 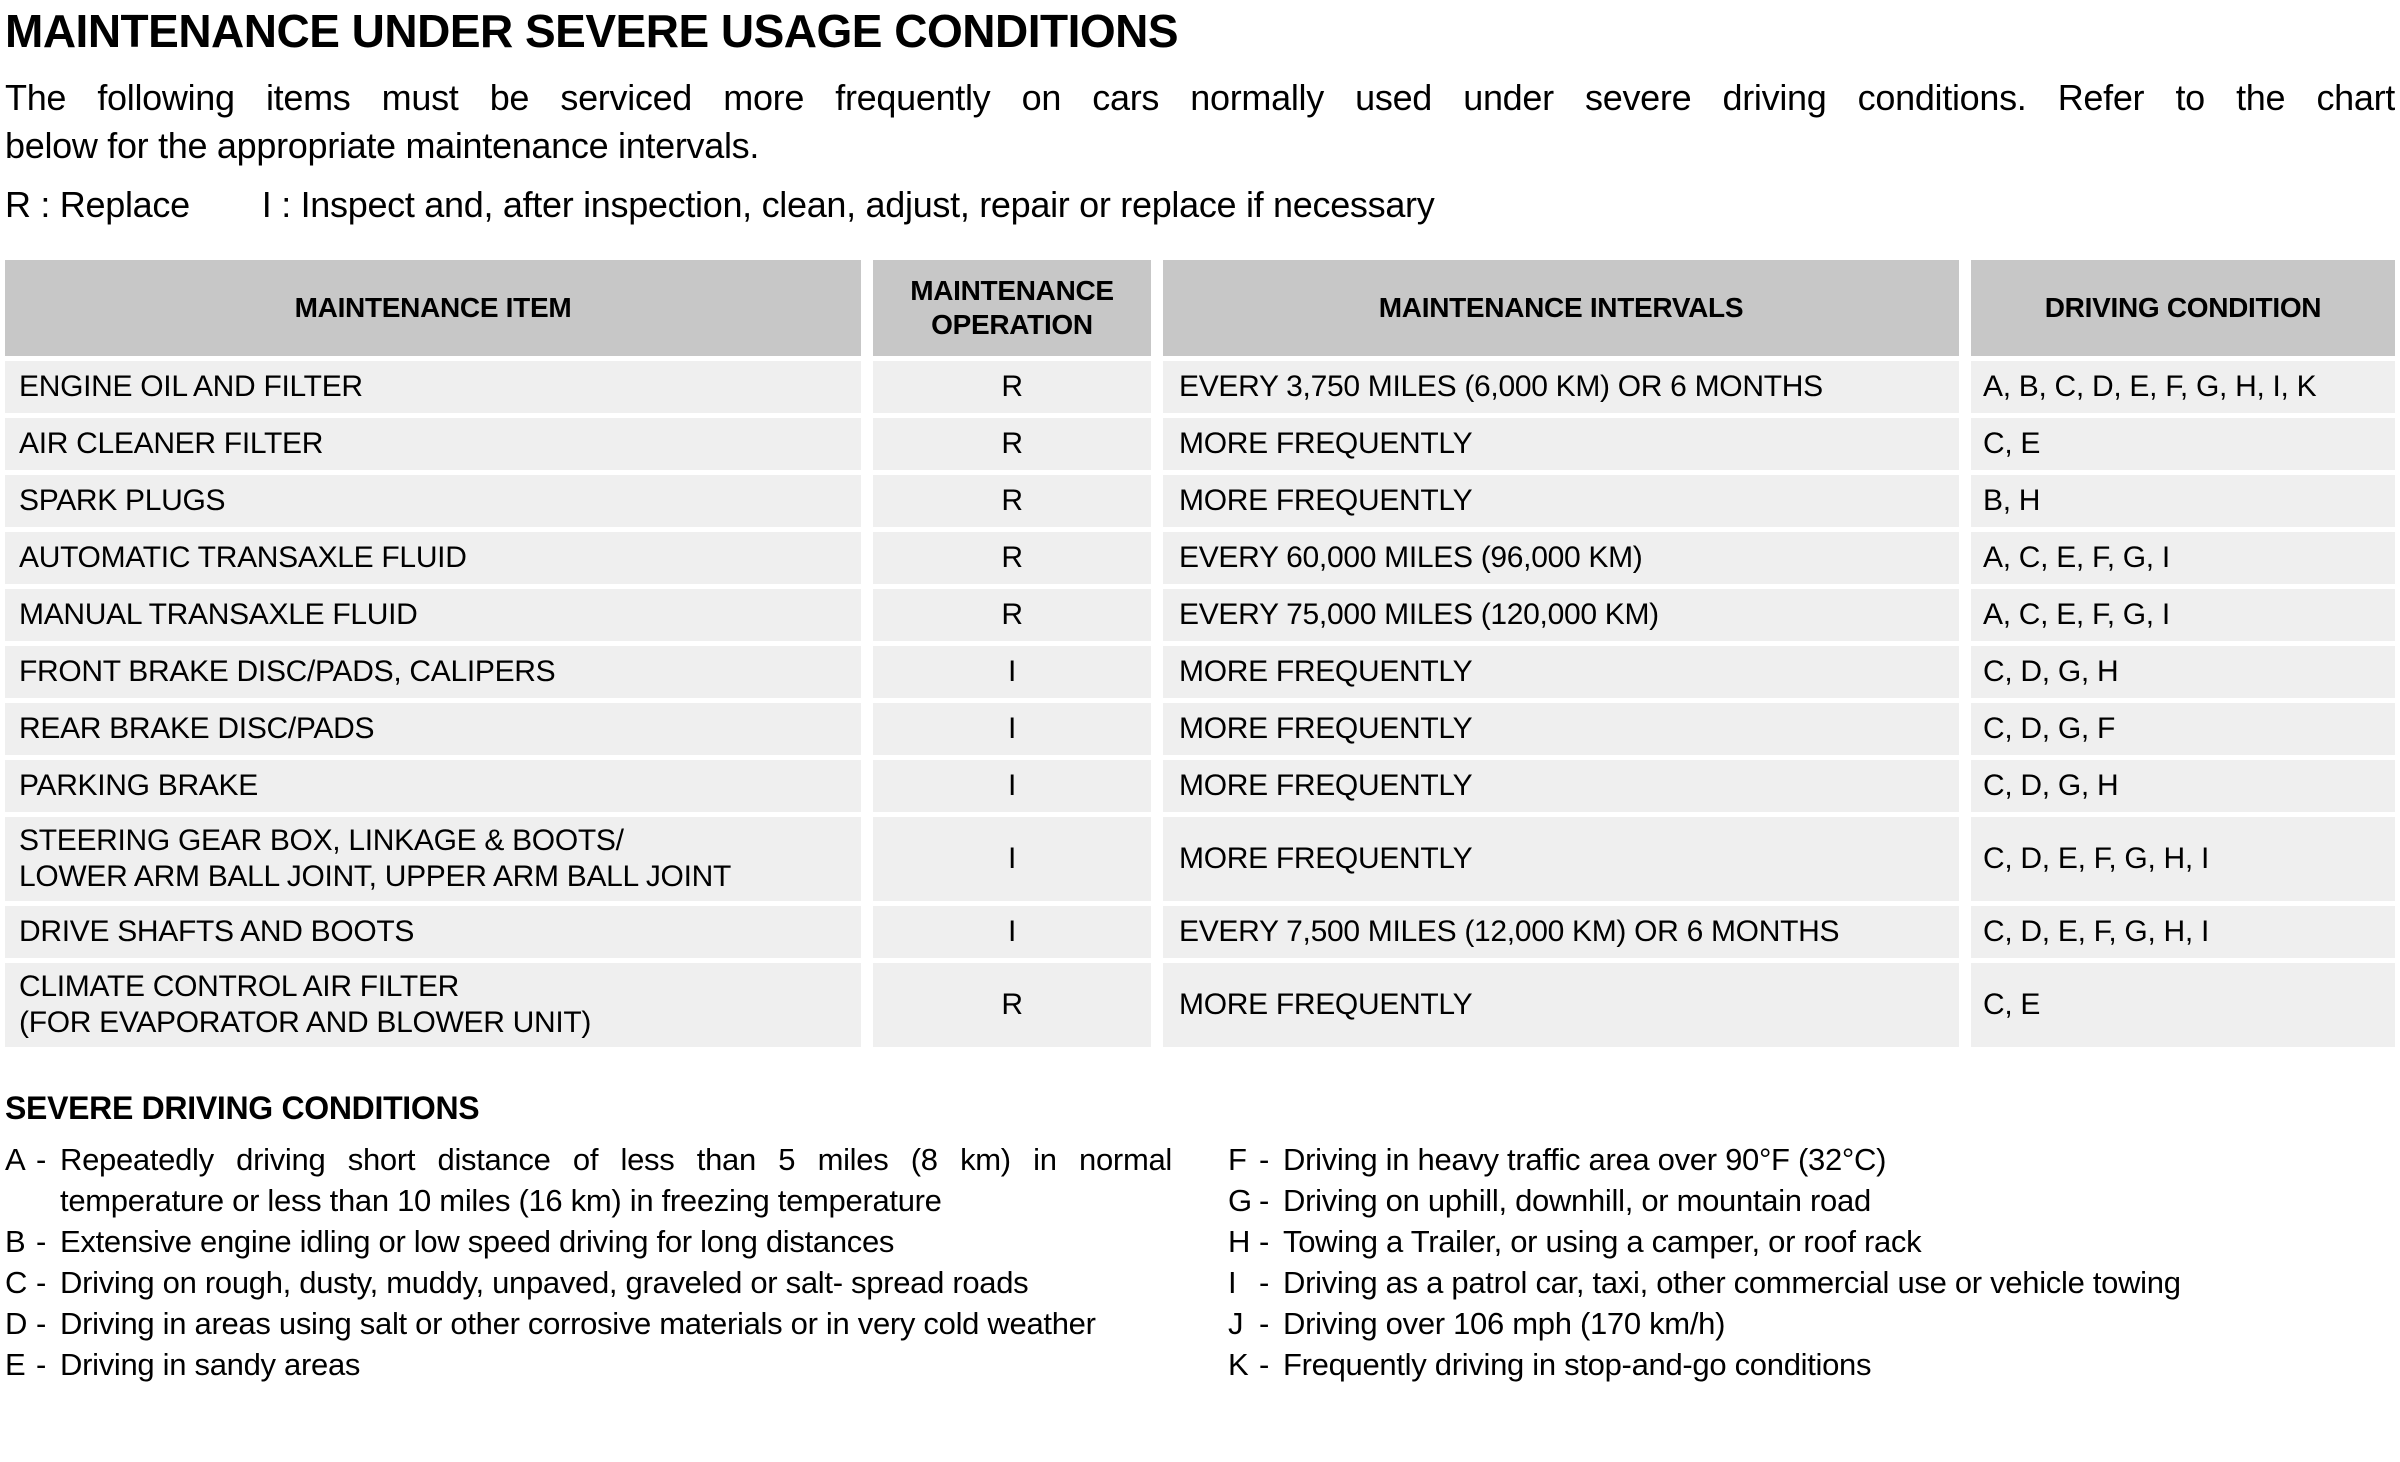 What do you see at coordinates (1239, 1241) in the screenshot?
I see `condition-letter: H` at bounding box center [1239, 1241].